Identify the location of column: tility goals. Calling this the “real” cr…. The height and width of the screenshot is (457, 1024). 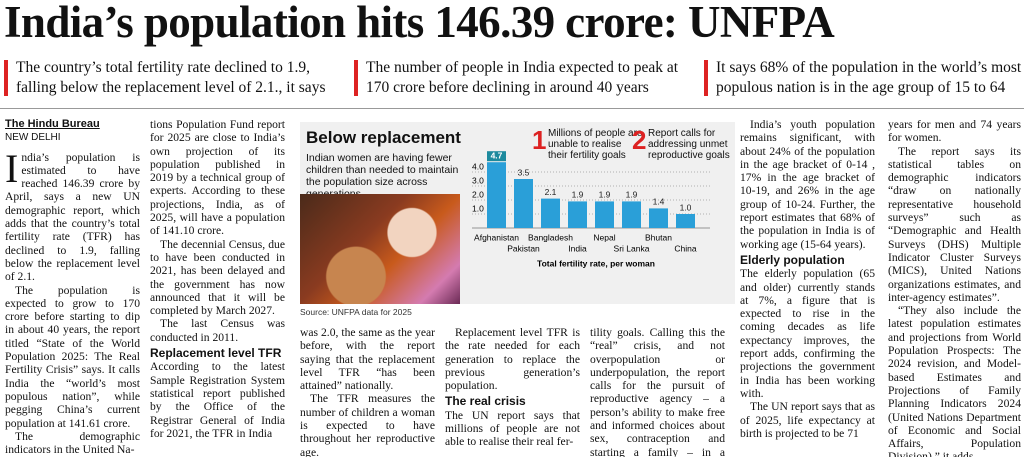
(657, 391).